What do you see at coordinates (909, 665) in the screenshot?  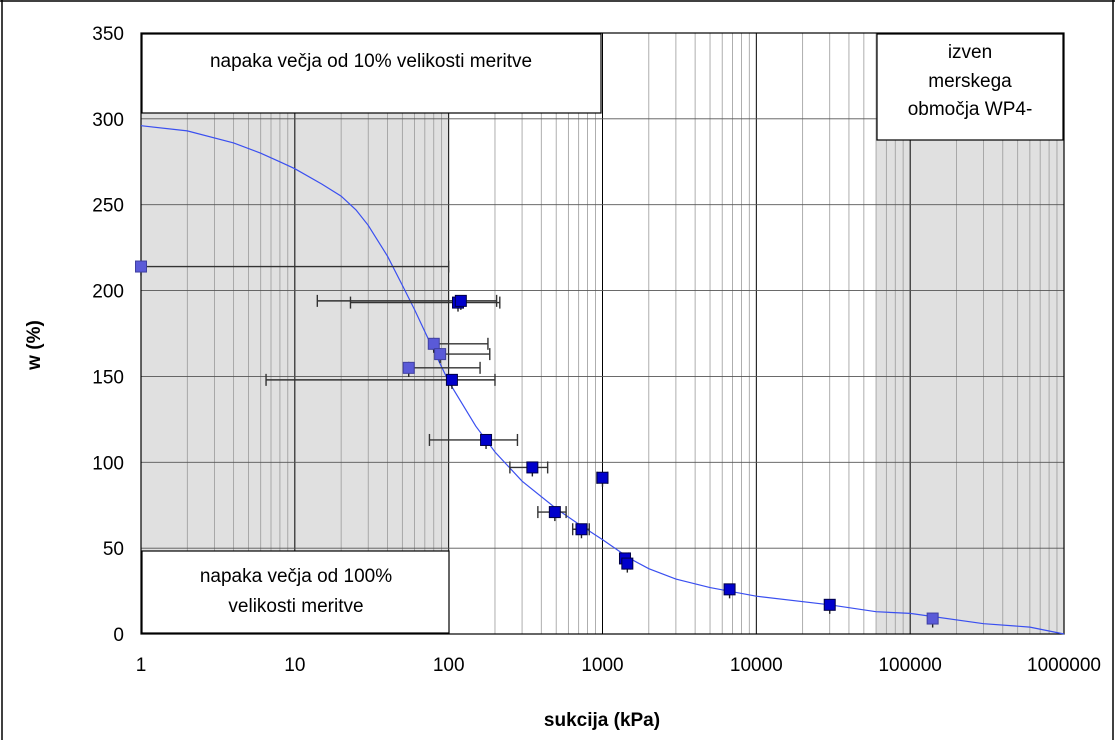 I see `x-tick-label: 100000` at bounding box center [909, 665].